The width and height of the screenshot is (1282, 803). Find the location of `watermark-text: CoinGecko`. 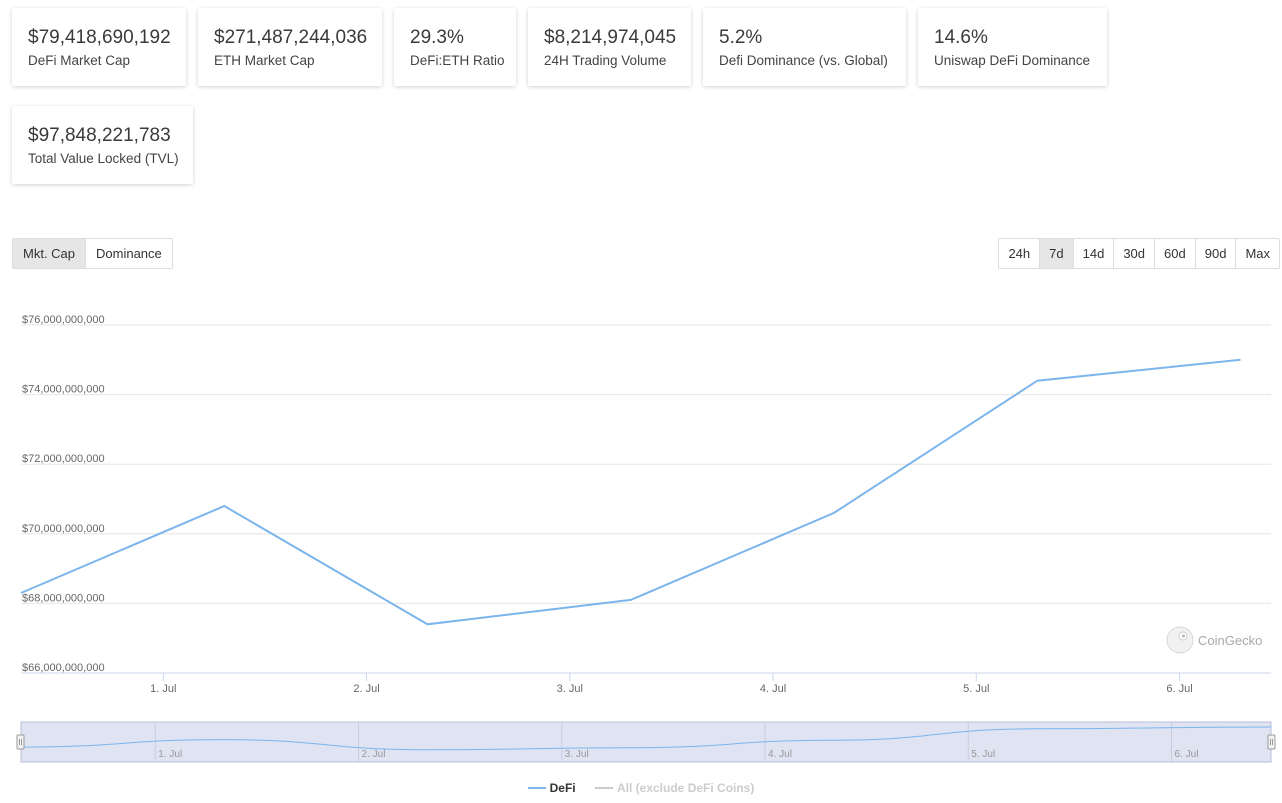

watermark-text: CoinGecko is located at coordinates (1230, 640).